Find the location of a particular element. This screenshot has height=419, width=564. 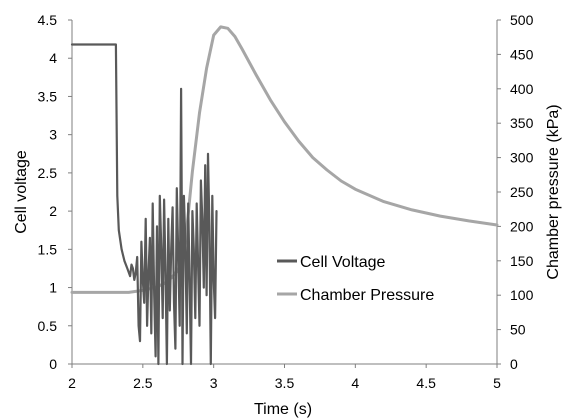

legend: Cell Voltage Chamber Pressure is located at coordinates (355, 279).